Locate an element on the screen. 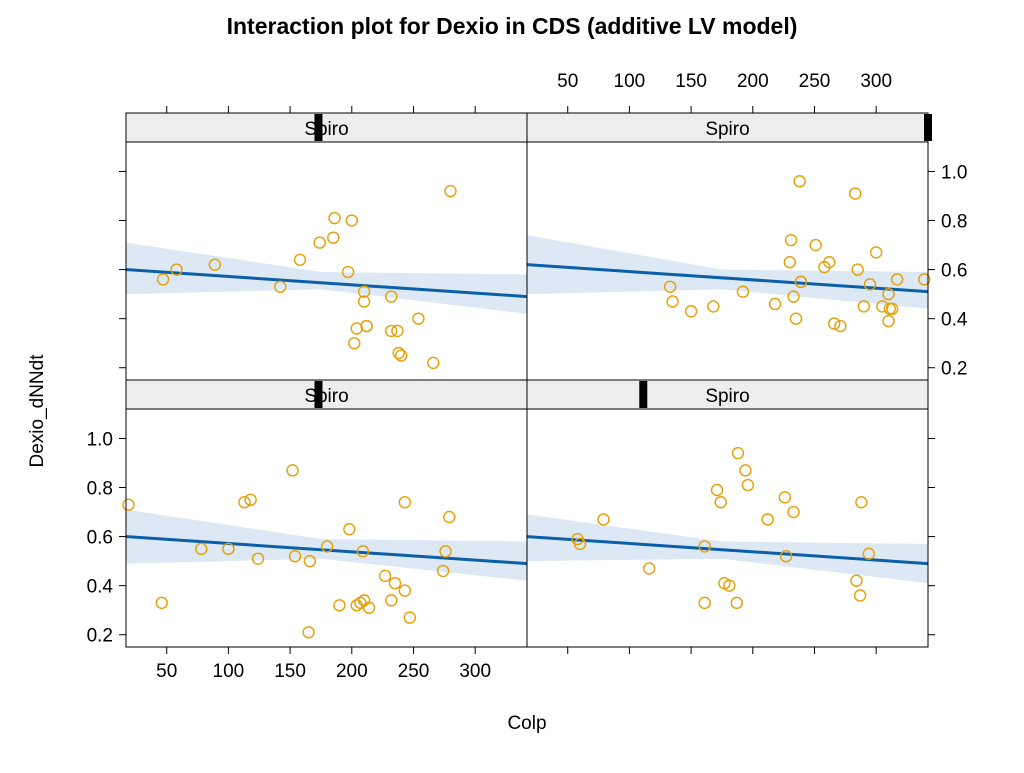 The height and width of the screenshot is (773, 1024). y-tick-label: 0.4 is located at coordinates (954, 320).